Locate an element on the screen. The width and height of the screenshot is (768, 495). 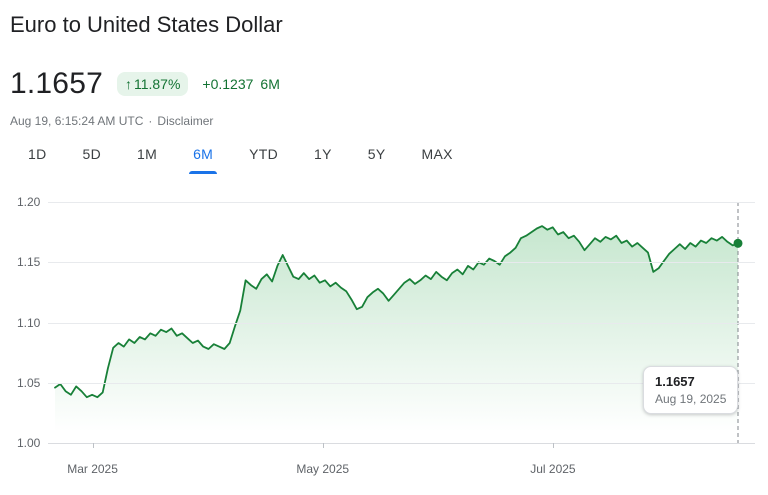
tooltip-date: Aug 19, 2025 is located at coordinates (691, 399).